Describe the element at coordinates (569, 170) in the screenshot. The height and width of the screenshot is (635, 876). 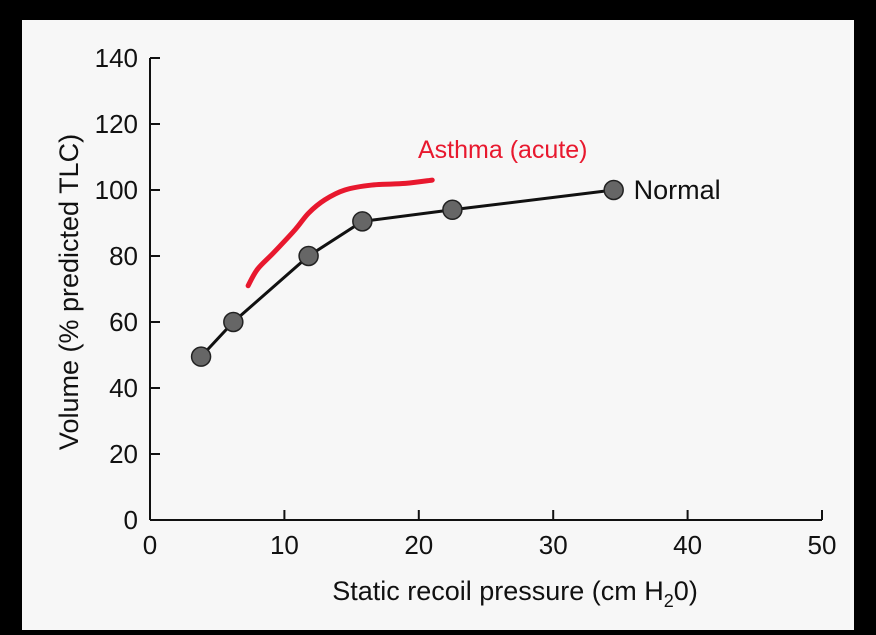
I see `series-labels: Normal Asthma (acute)` at that location.